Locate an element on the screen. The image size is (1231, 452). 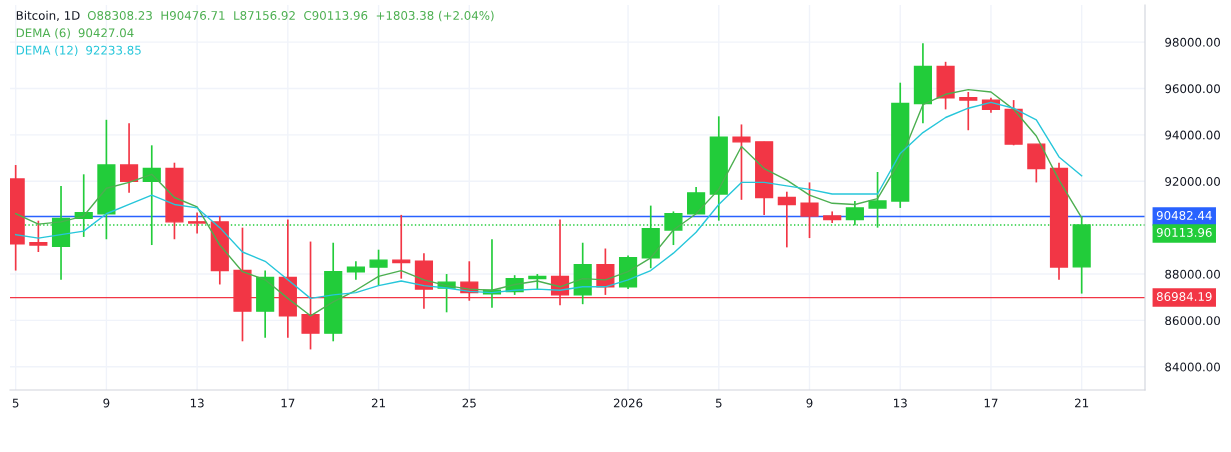
ref-line-label: 90482.44 is located at coordinates (1184, 215).